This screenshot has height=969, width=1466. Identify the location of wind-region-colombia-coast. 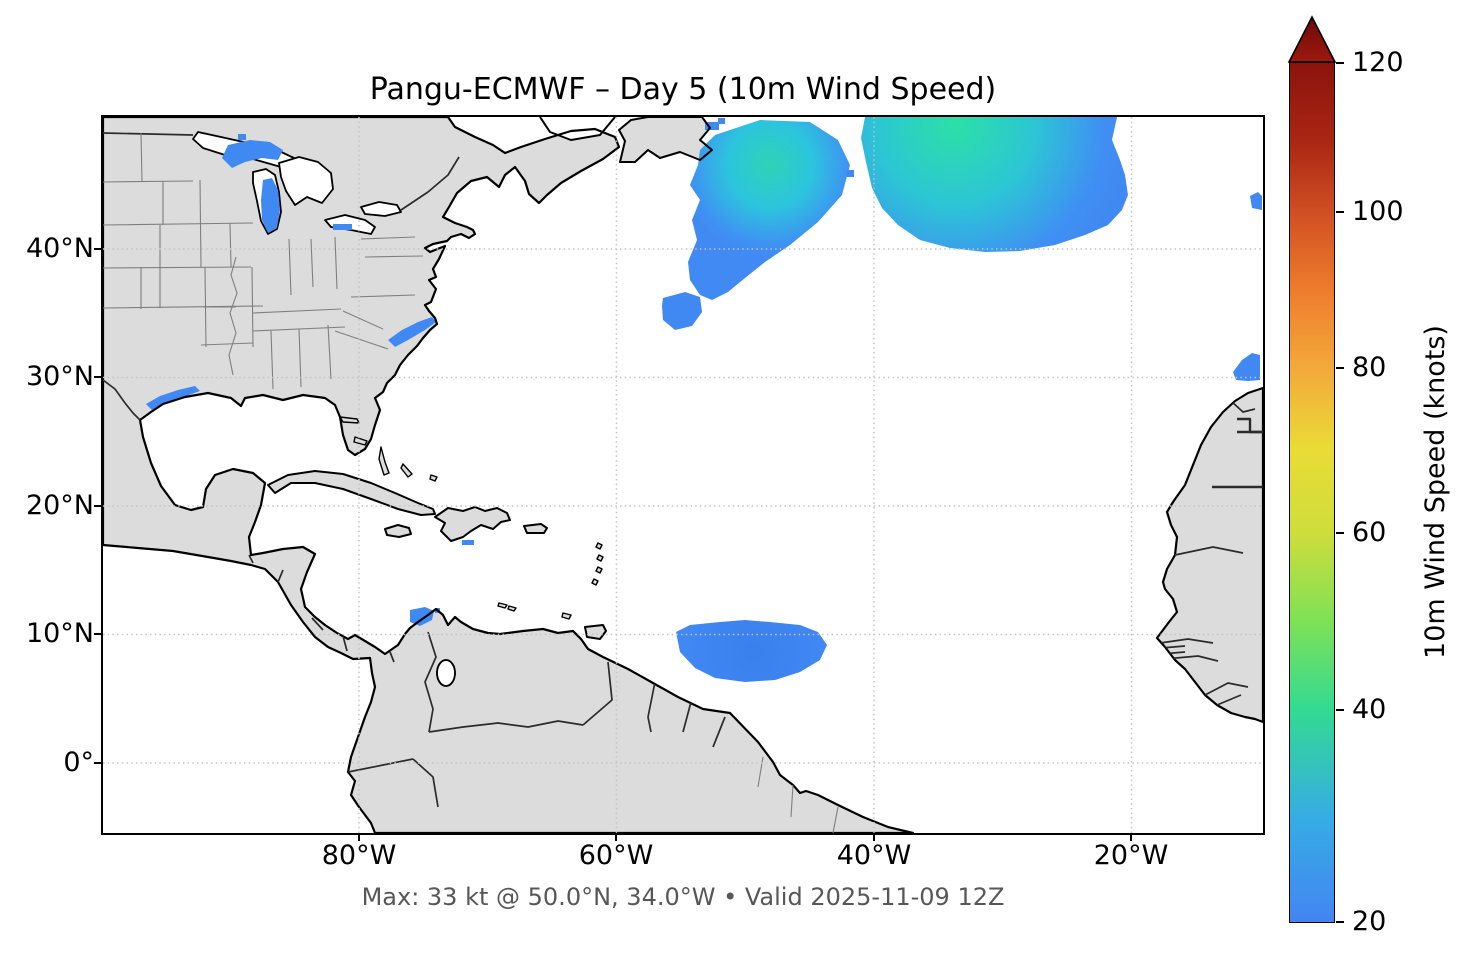
(422, 616).